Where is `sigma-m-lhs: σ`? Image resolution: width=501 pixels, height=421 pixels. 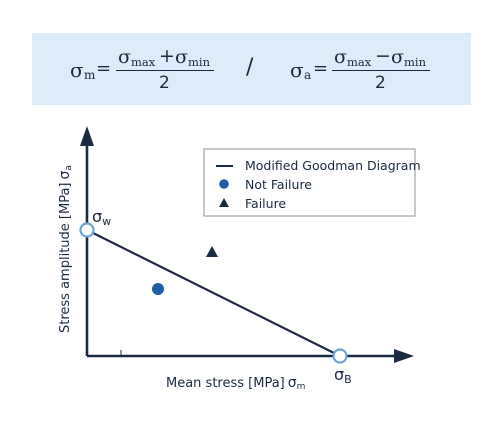 sigma-m-lhs: σ is located at coordinates (77, 70).